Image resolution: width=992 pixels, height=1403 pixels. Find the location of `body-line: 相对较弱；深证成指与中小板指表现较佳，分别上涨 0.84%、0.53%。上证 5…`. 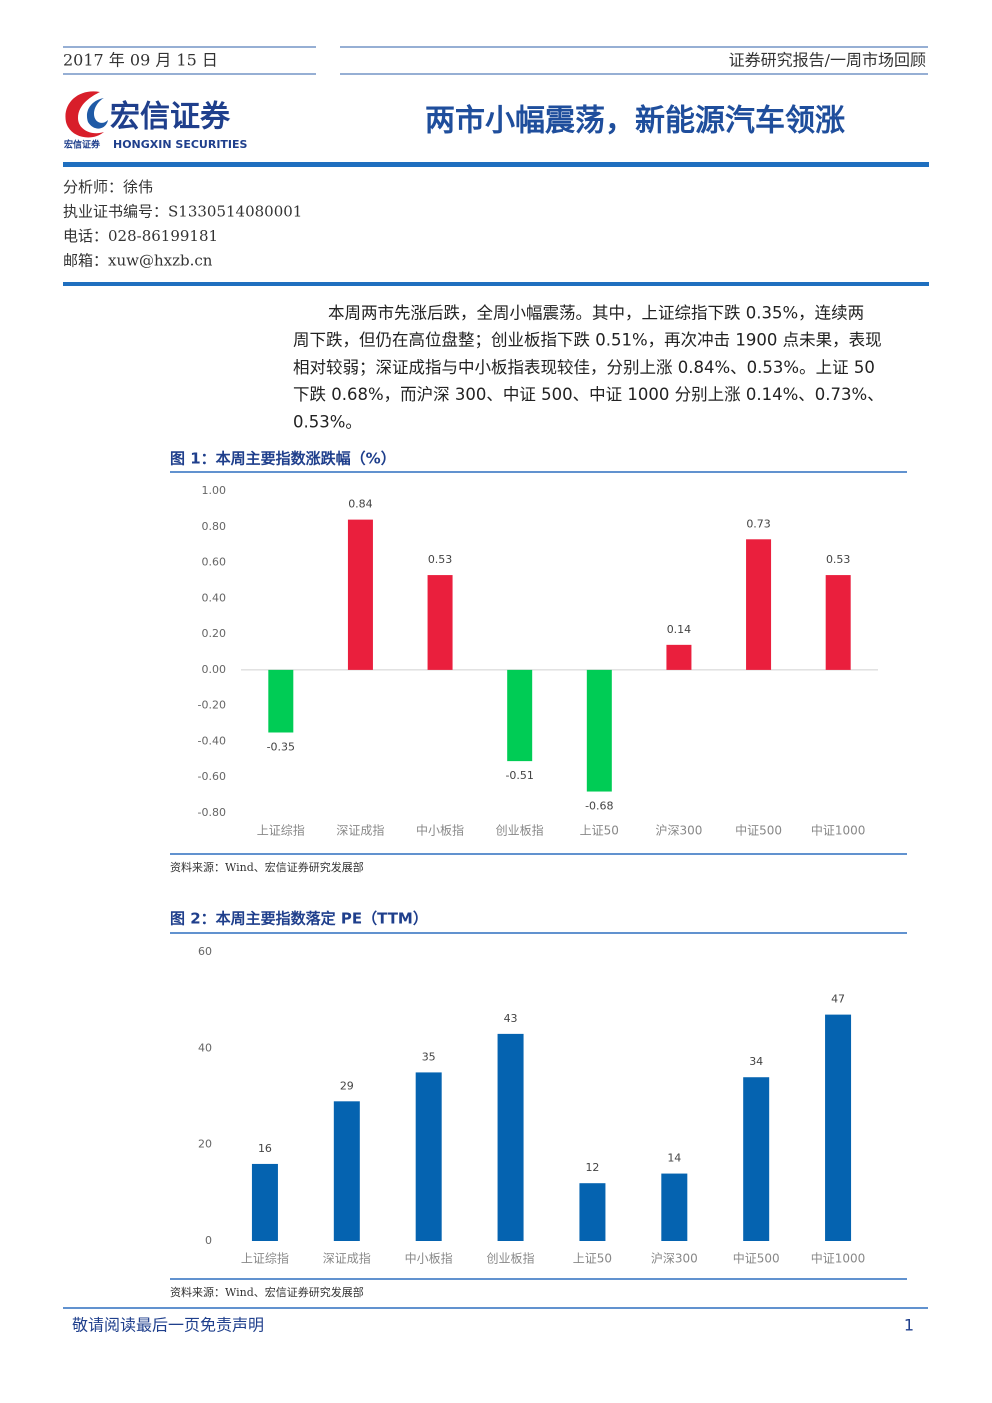

body-line: 相对较弱；深证成指与中小板指表现较佳，分别上涨 0.84%、0.53%。上证 5… is located at coordinates (584, 367).